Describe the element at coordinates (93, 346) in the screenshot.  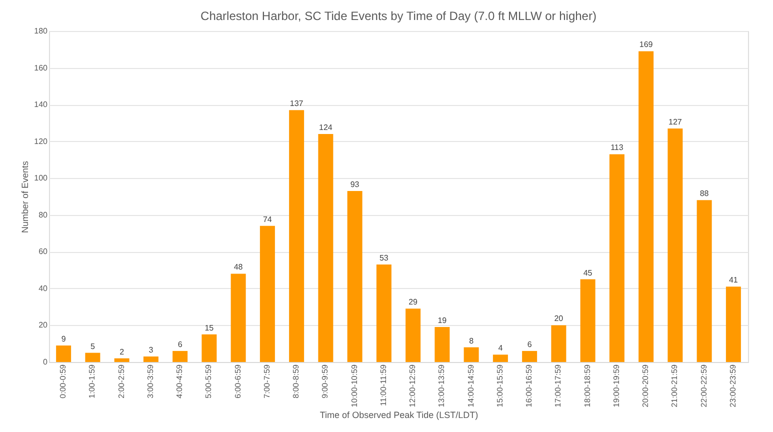
I see `data-label: 5` at that location.